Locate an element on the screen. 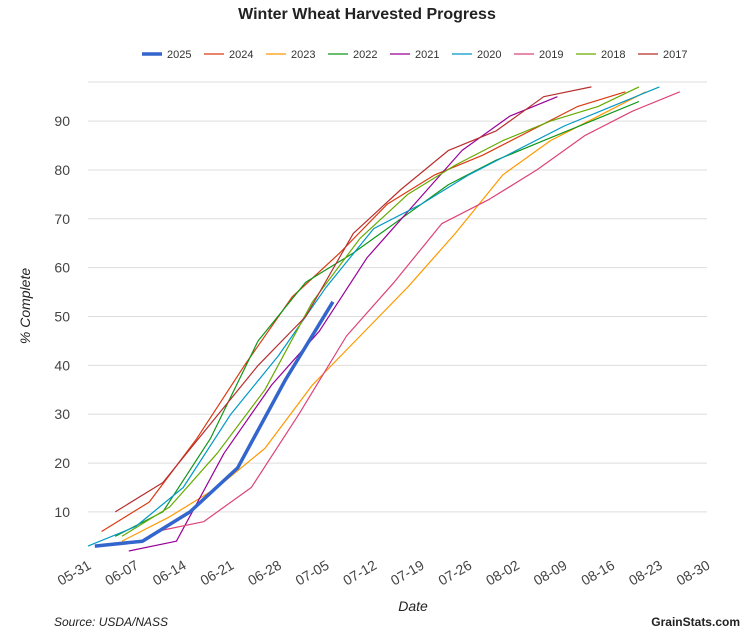 This screenshot has width=745, height=630. legend-label-2020: 2020 is located at coordinates (489, 55).